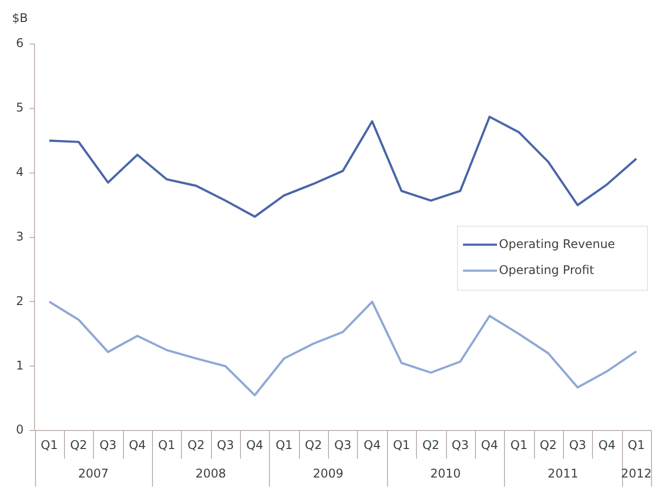  What do you see at coordinates (546, 269) in the screenshot?
I see `legend-label: Operating Profit` at bounding box center [546, 269].